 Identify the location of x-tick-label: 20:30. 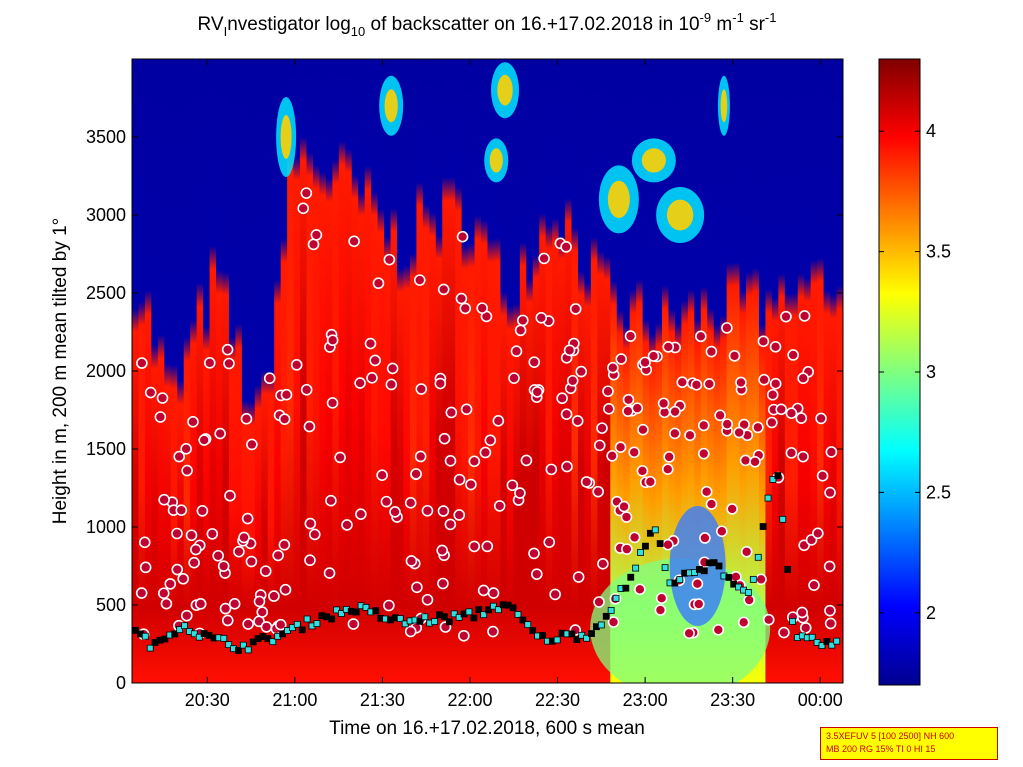
(207, 700).